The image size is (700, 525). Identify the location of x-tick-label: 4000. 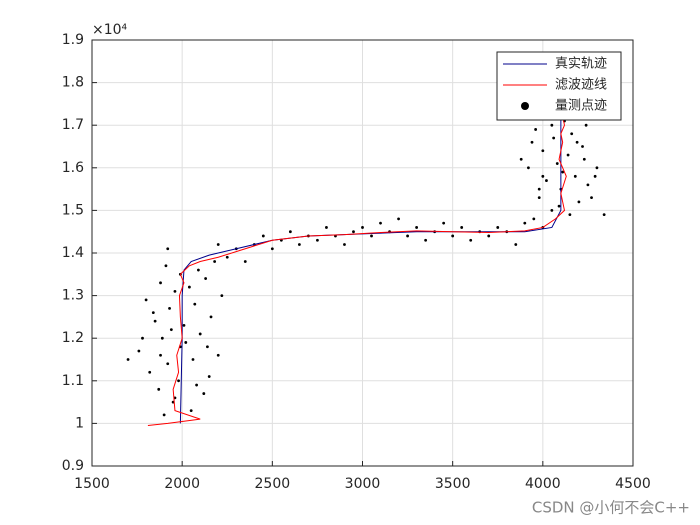
(543, 484).